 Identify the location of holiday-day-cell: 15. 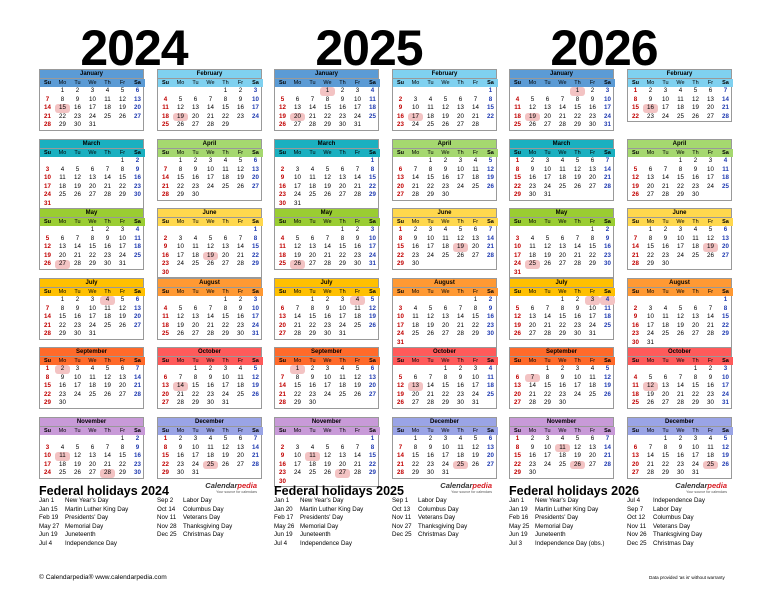
(62, 108).